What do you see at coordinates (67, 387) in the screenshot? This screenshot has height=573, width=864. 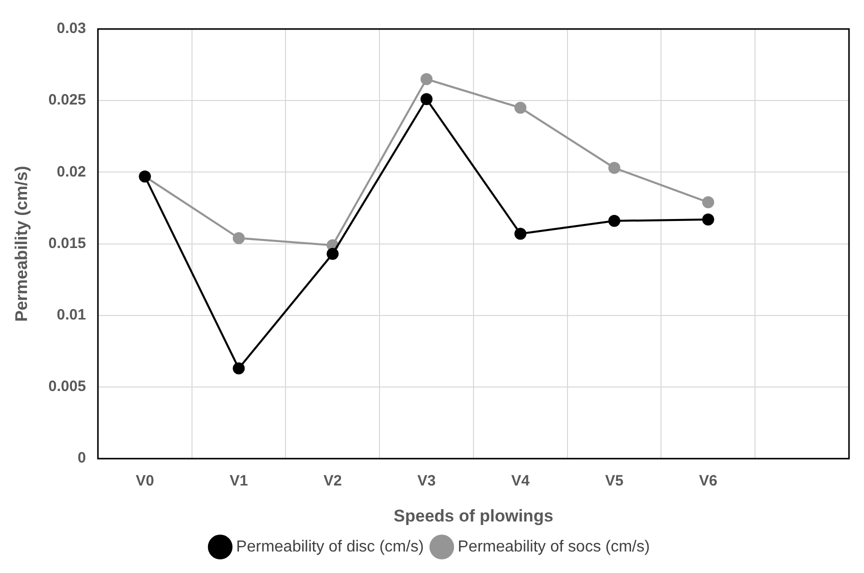 I see `y-tick-label: 0.005` at bounding box center [67, 387].